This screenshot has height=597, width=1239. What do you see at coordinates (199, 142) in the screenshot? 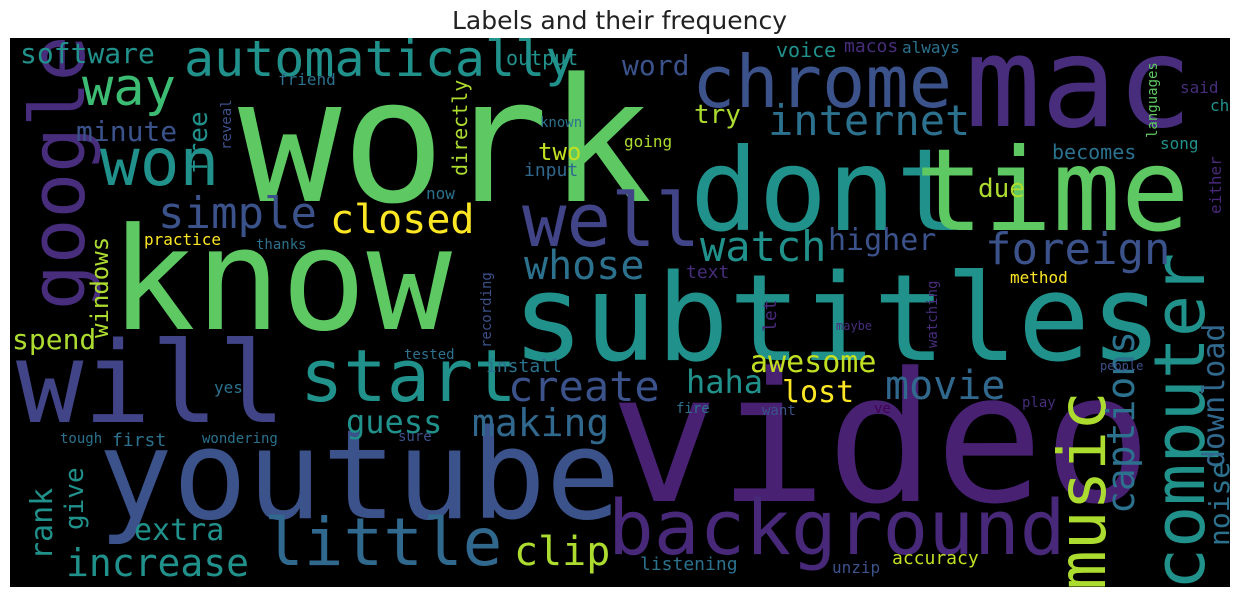
I see `word-free: free` at bounding box center [199, 142].